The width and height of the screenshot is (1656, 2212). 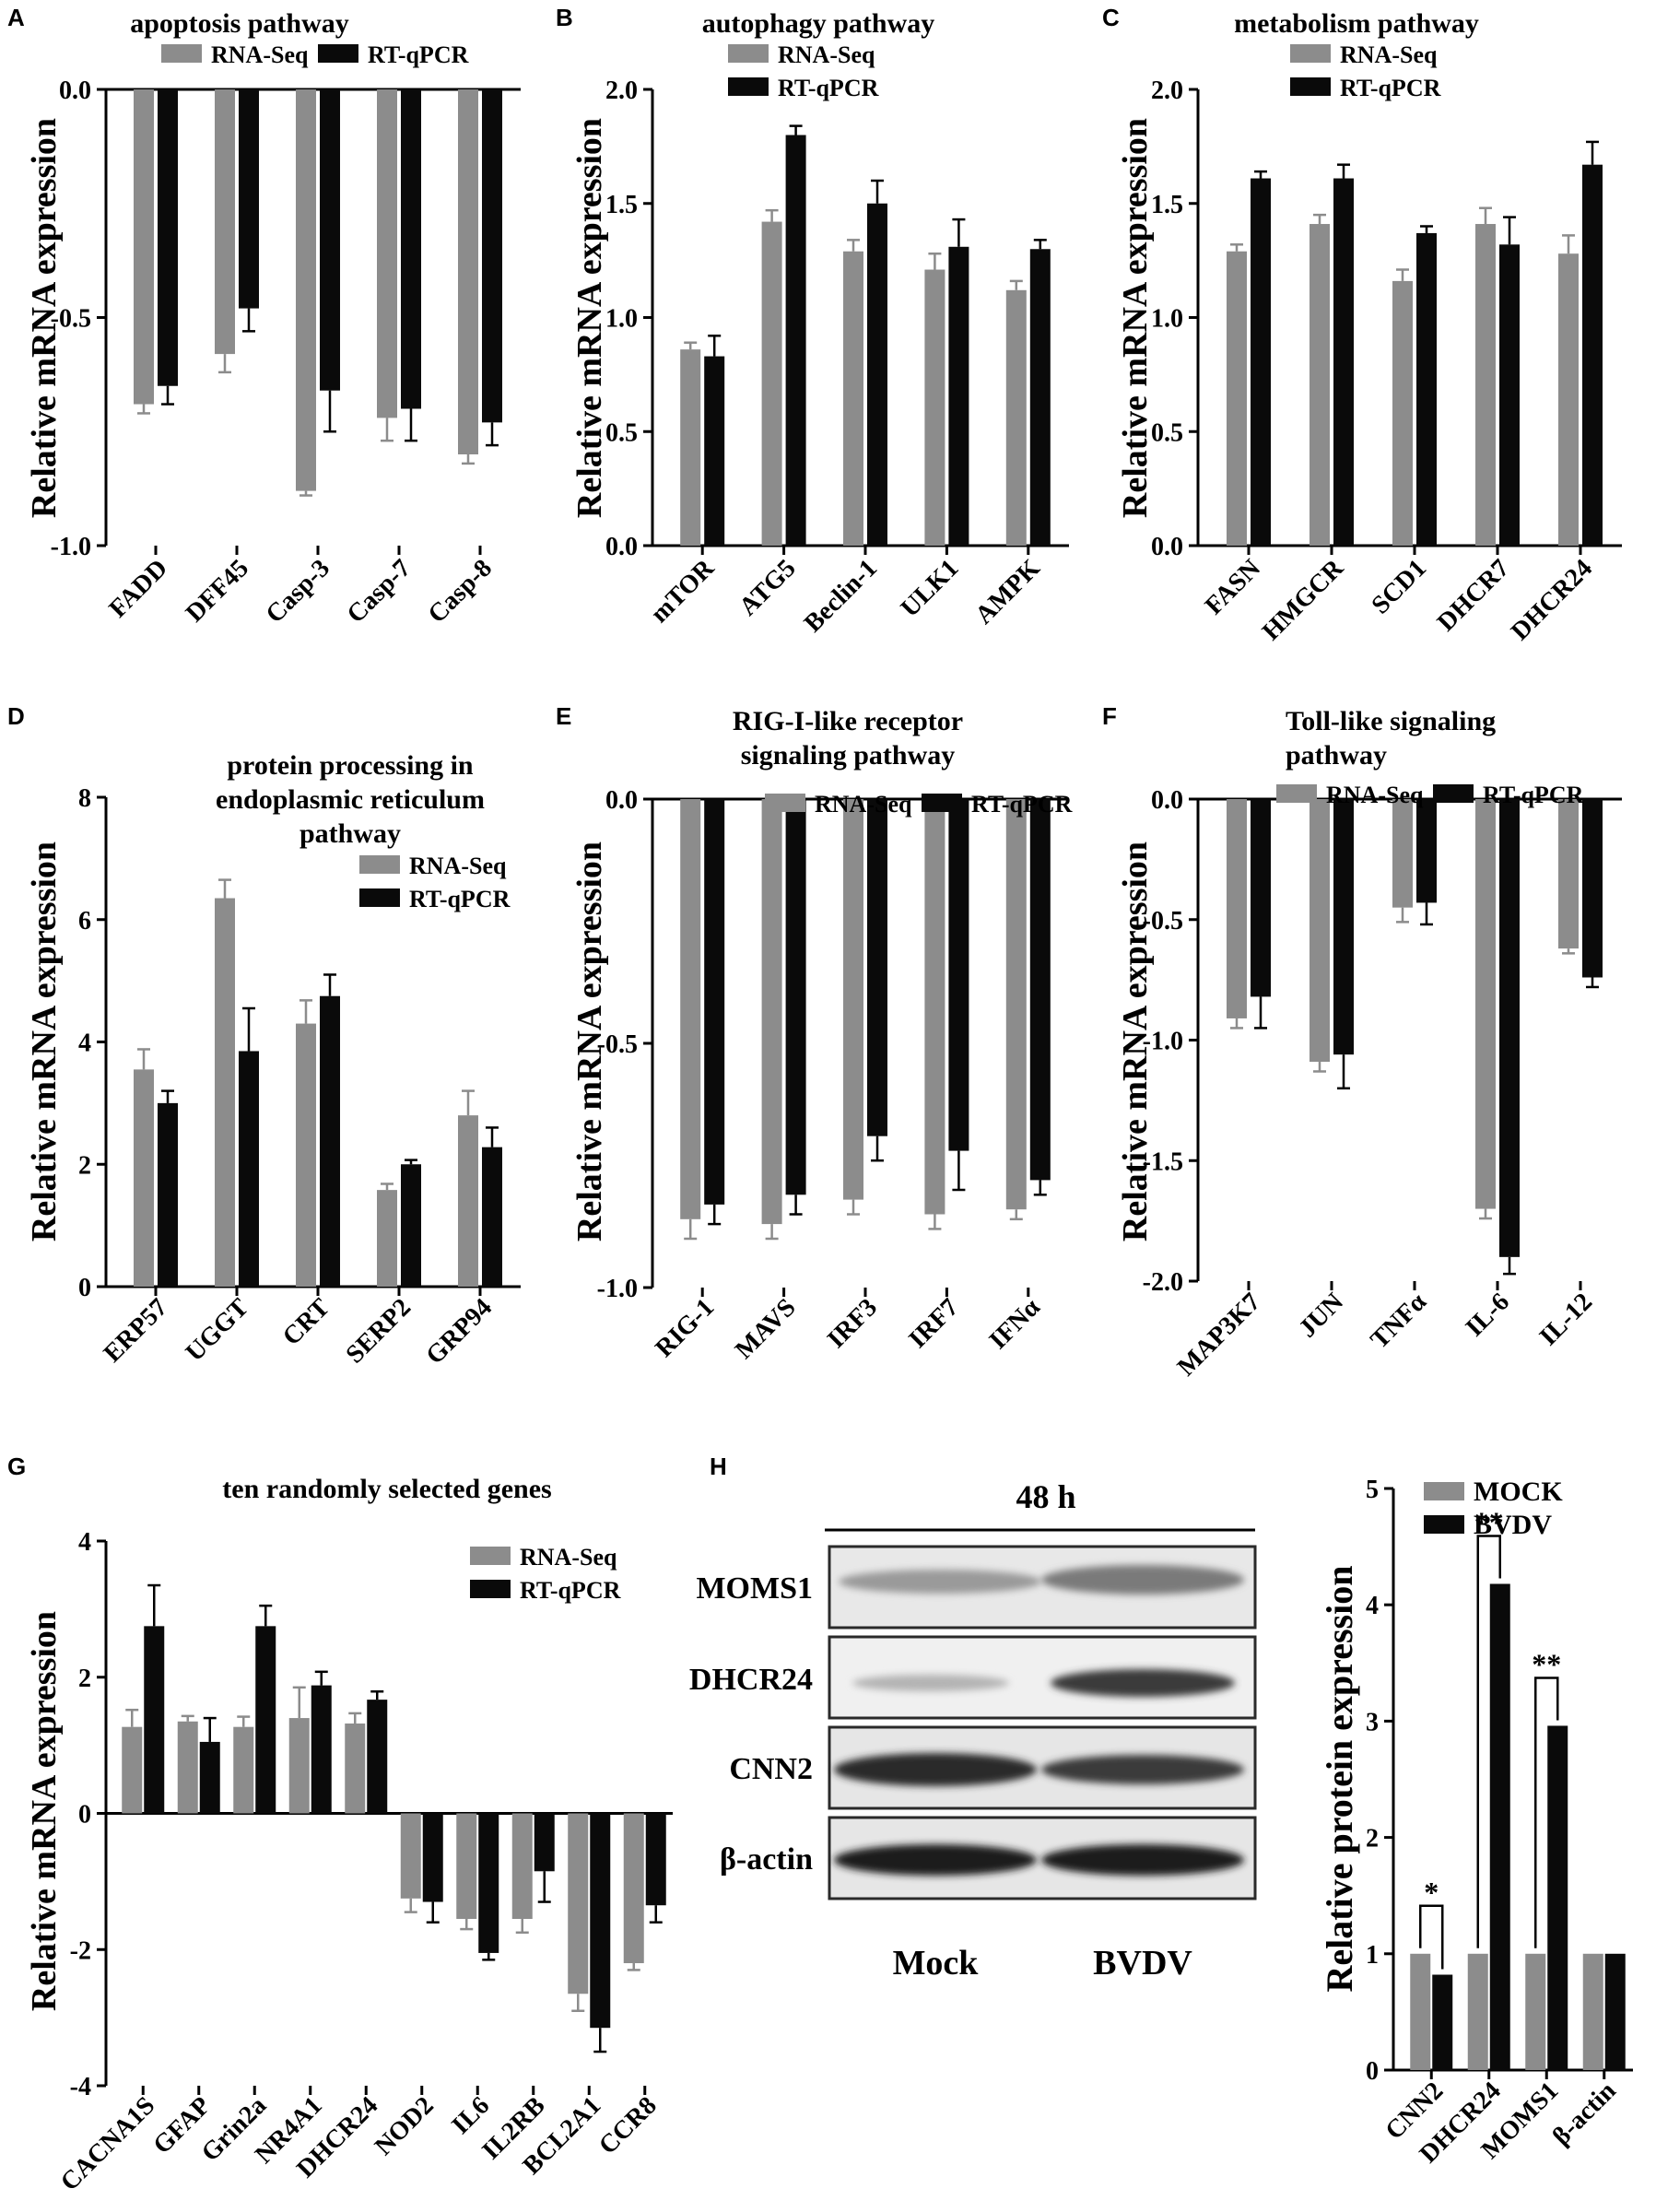 What do you see at coordinates (249, 199) in the screenshot?
I see `bar-rt-qpcr-dff45` at bounding box center [249, 199].